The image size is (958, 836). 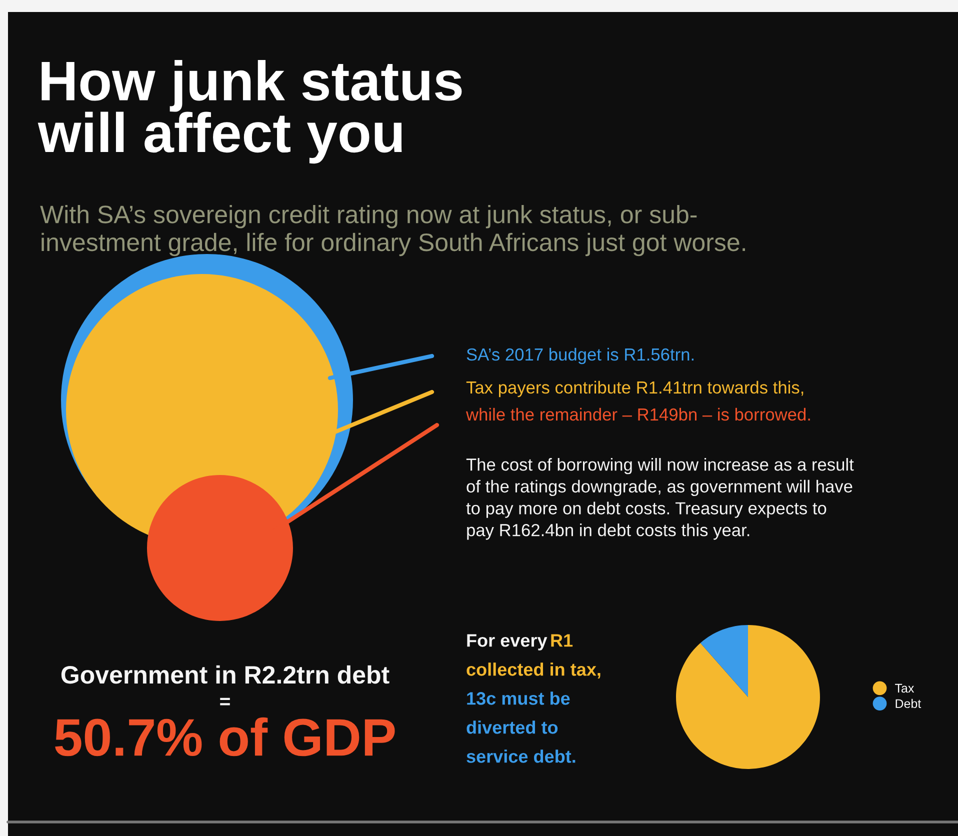 What do you see at coordinates (638, 414) in the screenshot?
I see `text: while the remainder – R149bn – is borrowed.` at bounding box center [638, 414].